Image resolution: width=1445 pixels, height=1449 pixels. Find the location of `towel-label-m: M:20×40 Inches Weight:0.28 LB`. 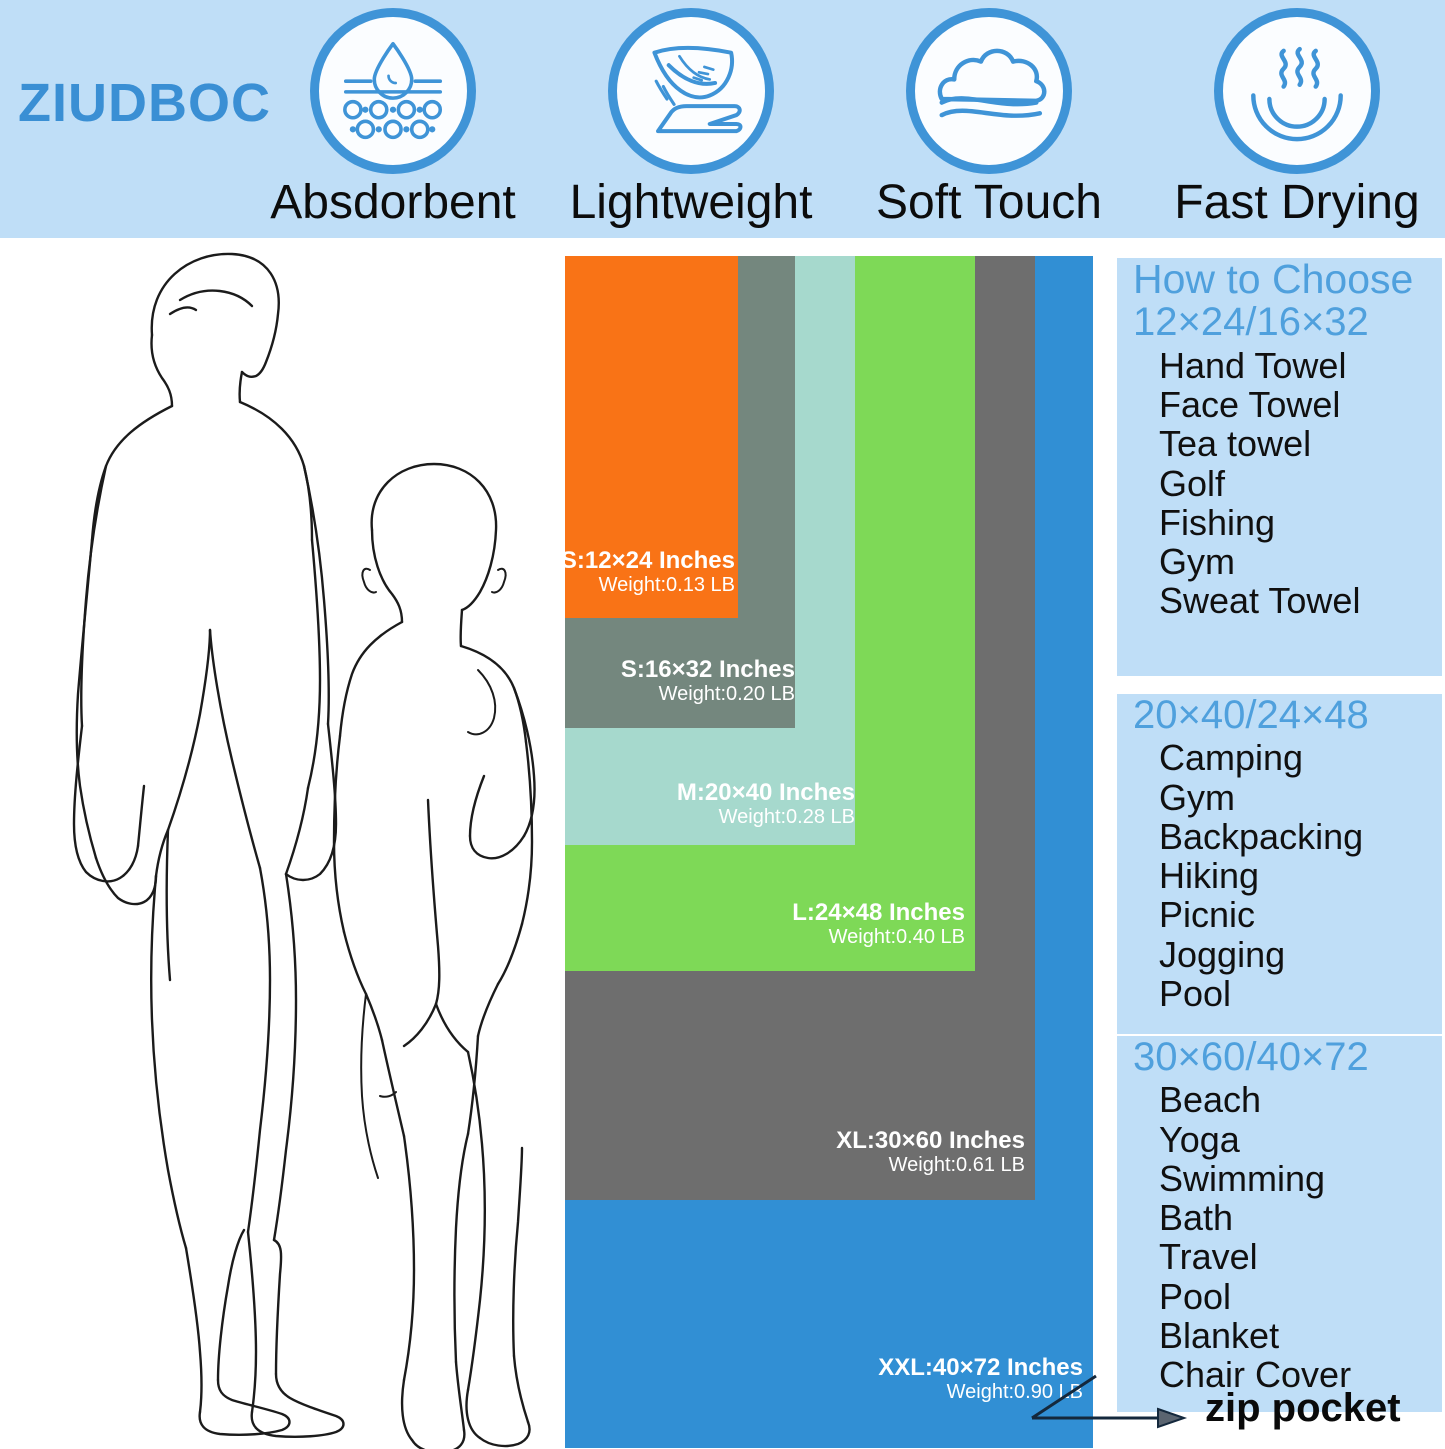

towel-label-m: M:20×40 Inches Weight:0.28 LB is located at coordinates (766, 804).